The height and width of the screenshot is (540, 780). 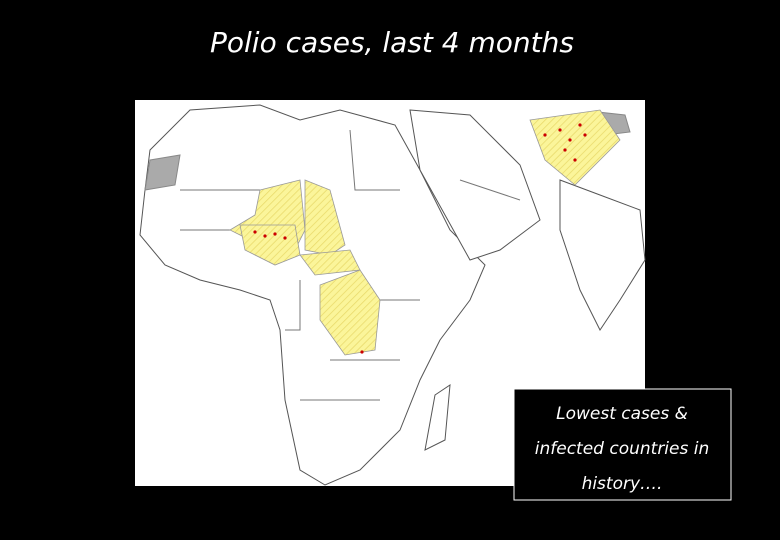 What do you see at coordinates (350, 312) in the screenshot?
I see `drc` at bounding box center [350, 312].